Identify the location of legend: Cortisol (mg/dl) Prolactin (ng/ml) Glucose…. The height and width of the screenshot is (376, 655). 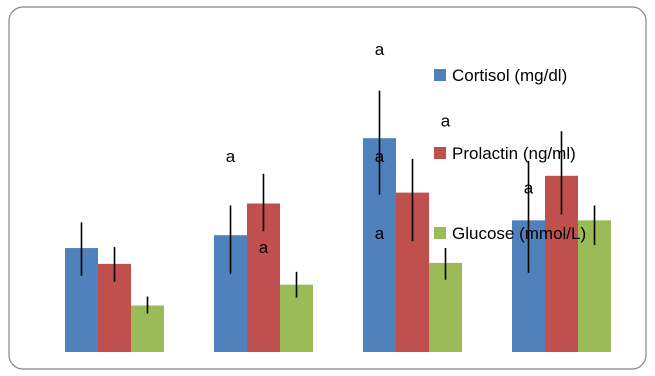
(510, 154).